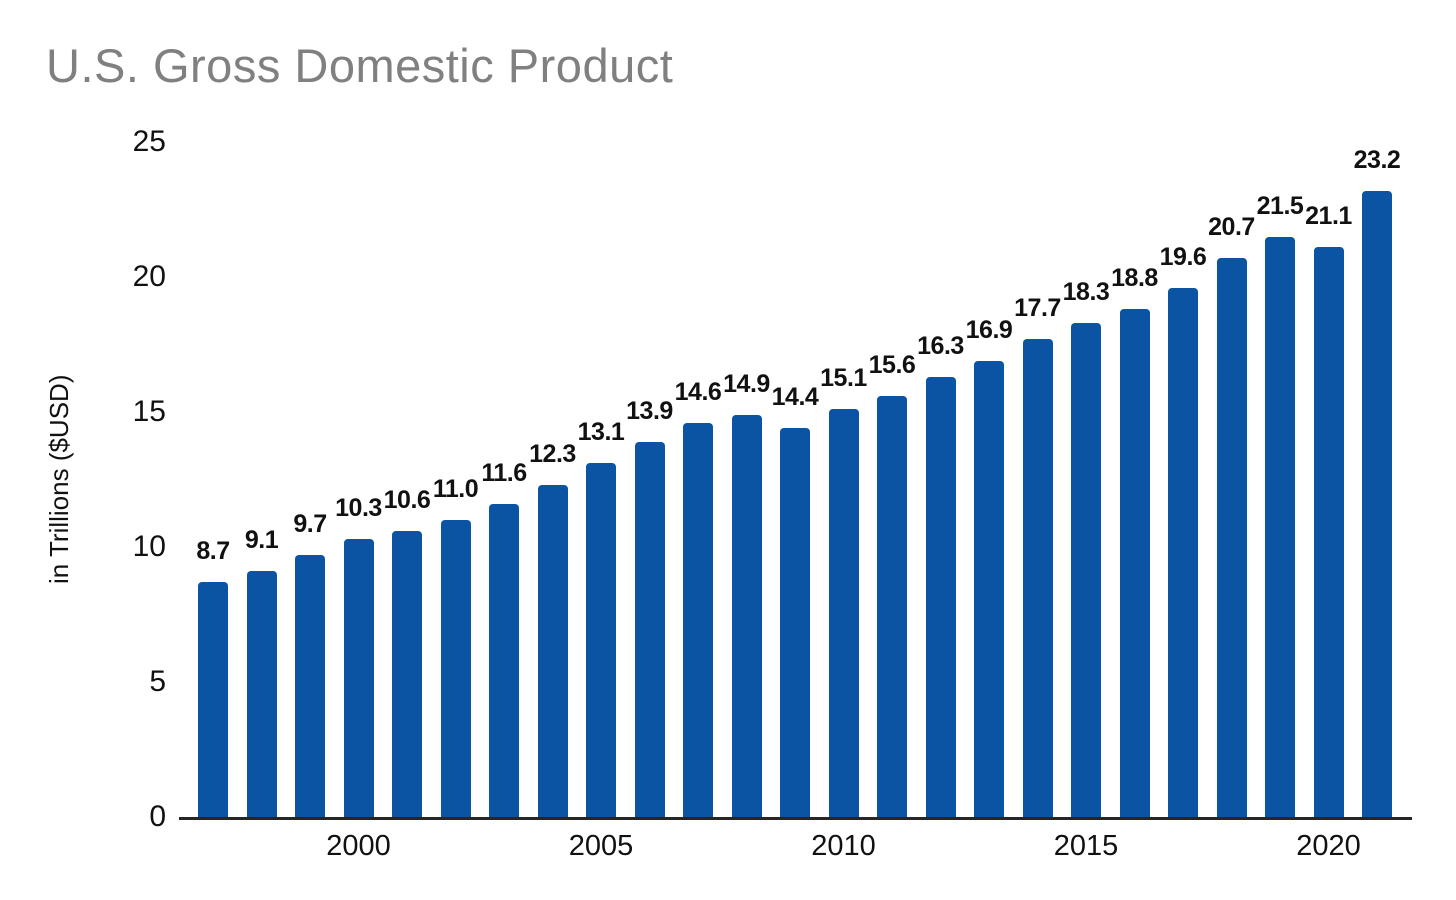  What do you see at coordinates (455, 489) in the screenshot?
I see `bar-value-label-2002: 11.0` at bounding box center [455, 489].